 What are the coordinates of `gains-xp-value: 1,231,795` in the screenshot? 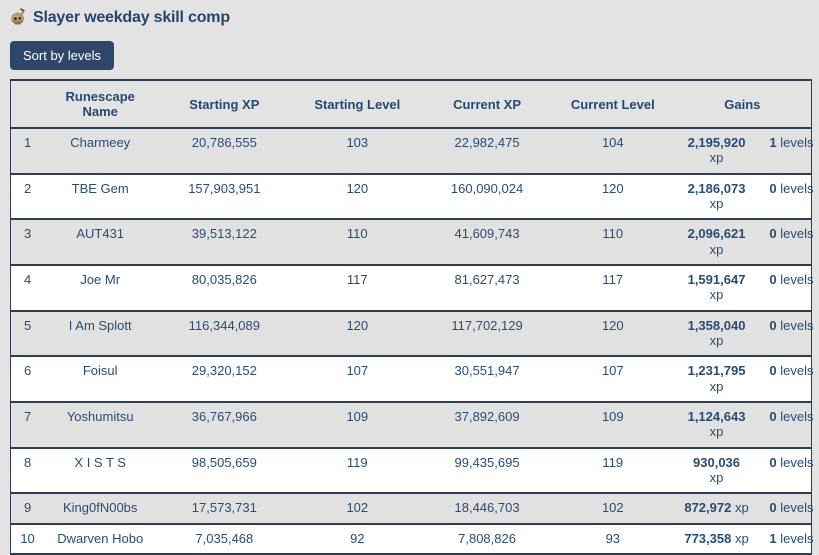 It's located at (716, 371).